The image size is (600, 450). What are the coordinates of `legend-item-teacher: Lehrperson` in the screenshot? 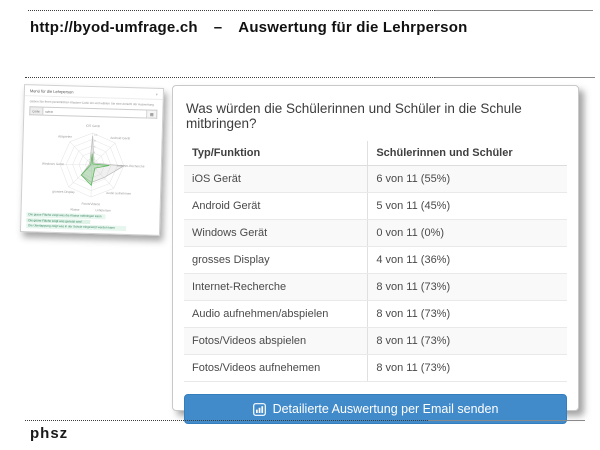 It's located at (103, 210).